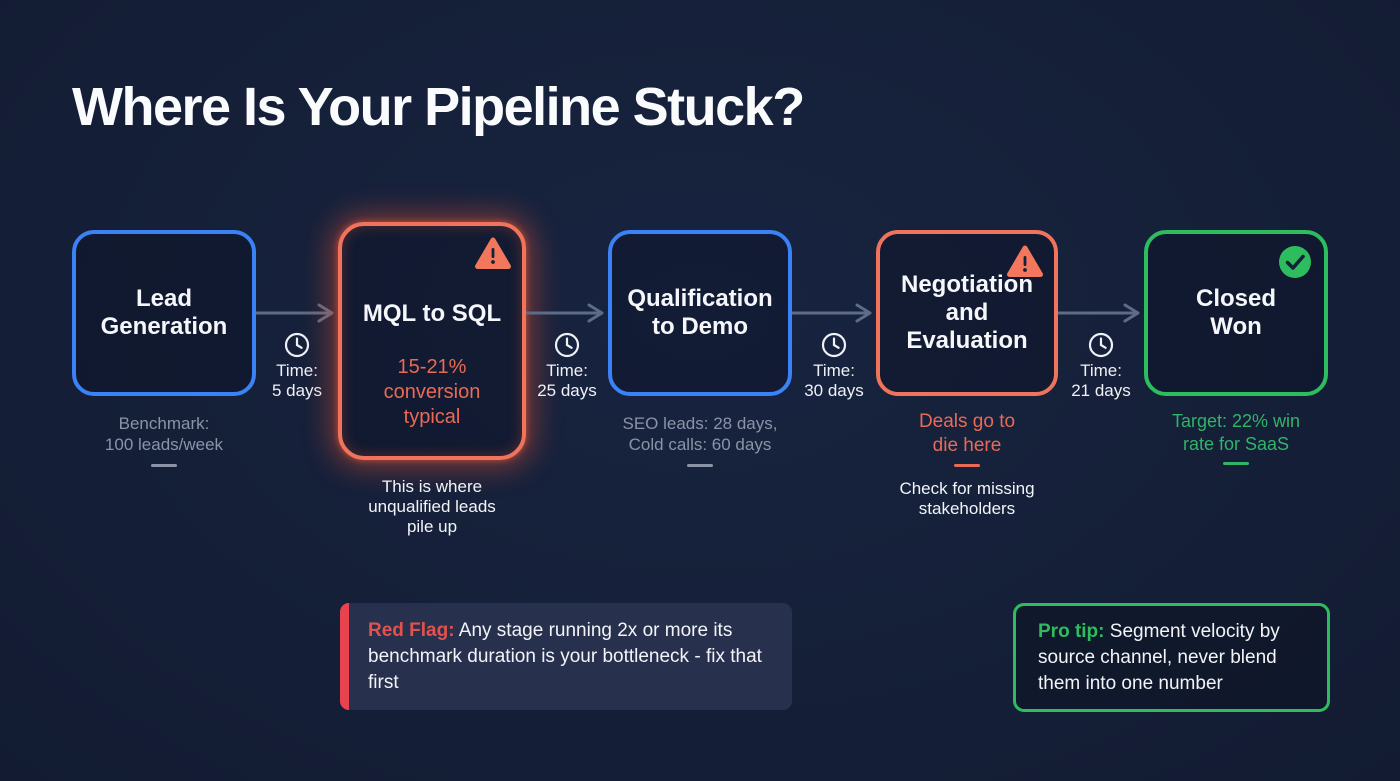 This screenshot has height=781, width=1400. Describe the element at coordinates (1101, 390) in the screenshot. I see `time-value: 21 days` at that location.